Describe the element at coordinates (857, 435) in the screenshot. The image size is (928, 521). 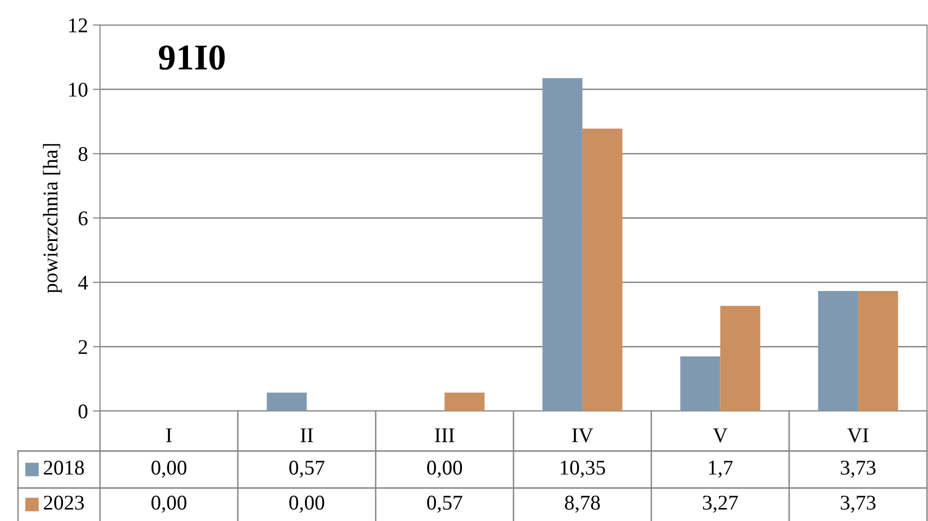
I see `x-tick-label: VI` at that location.